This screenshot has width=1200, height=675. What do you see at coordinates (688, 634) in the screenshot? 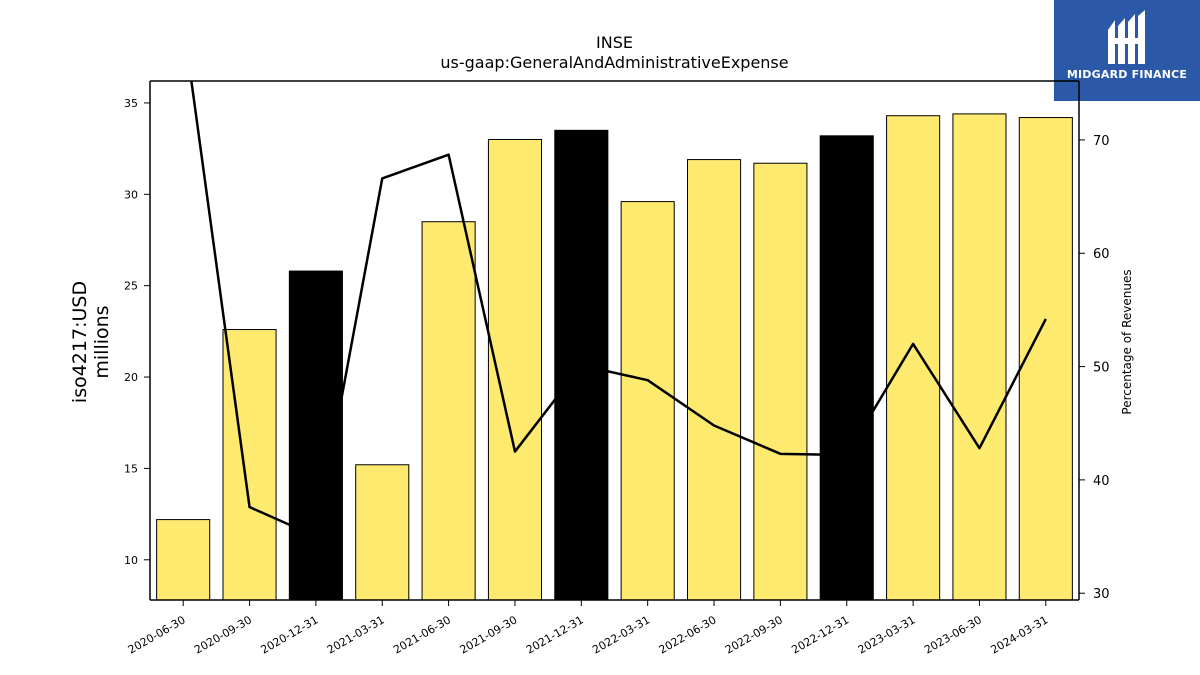
I see `x-tick-label: 2022-06-30` at bounding box center [688, 634].